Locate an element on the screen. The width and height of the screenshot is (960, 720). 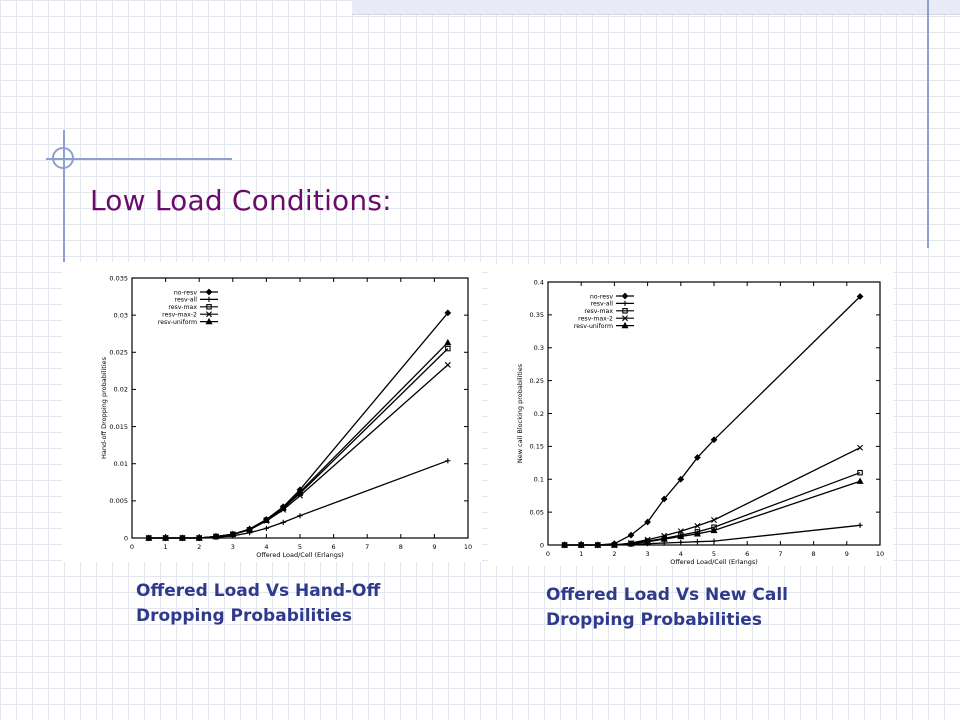
y-axis-label: New call Blocking probabilities is located at coordinates (520, 413).